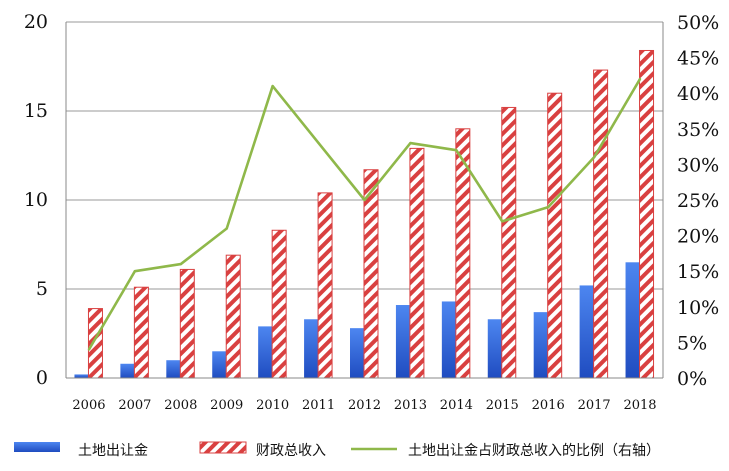 This screenshot has width=729, height=471. What do you see at coordinates (272, 405) in the screenshot?
I see `x-tick-label: 2010` at bounding box center [272, 405].